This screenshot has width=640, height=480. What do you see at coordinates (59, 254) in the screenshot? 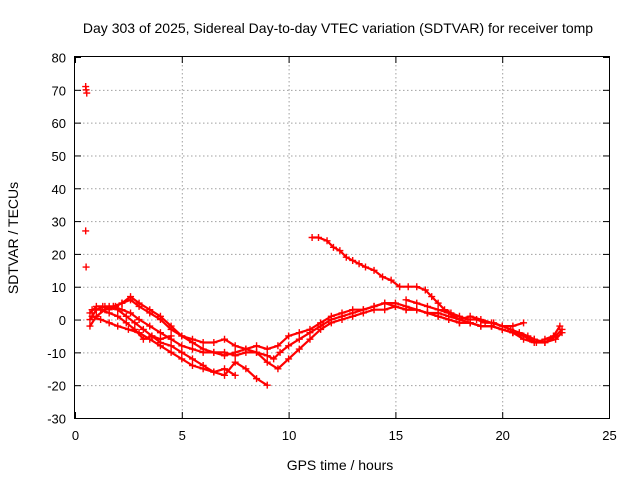
I see `y-tick-label: 20` at bounding box center [59, 254].